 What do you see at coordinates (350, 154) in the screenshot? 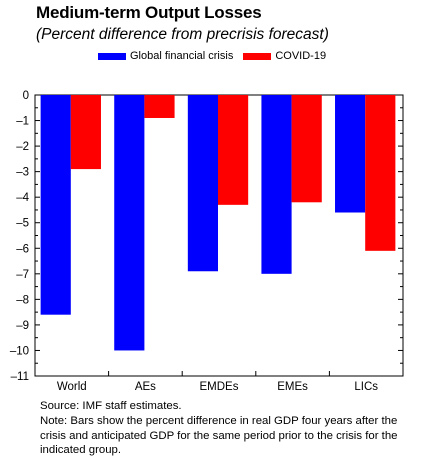
I see `bar-lics-gfc` at bounding box center [350, 154].